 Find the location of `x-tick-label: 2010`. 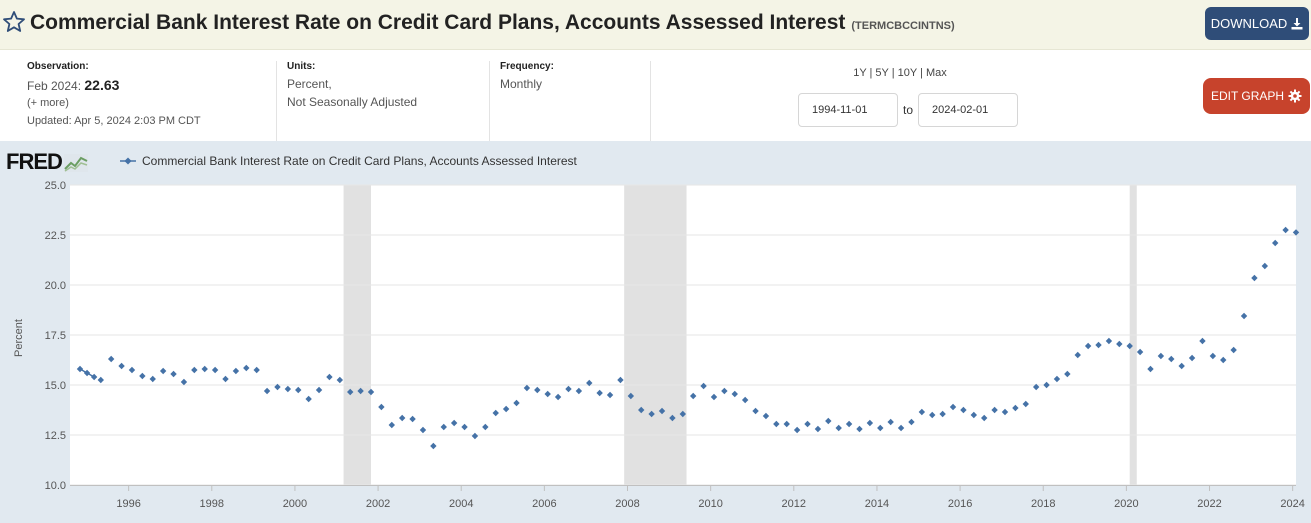

x-tick-label: 2010 is located at coordinates (710, 504).